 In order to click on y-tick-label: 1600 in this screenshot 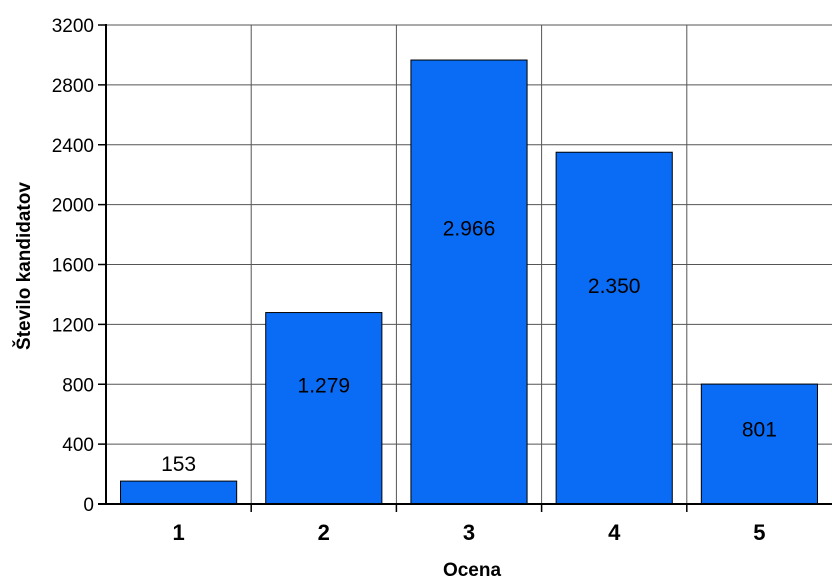, I will do `click(73, 266)`.